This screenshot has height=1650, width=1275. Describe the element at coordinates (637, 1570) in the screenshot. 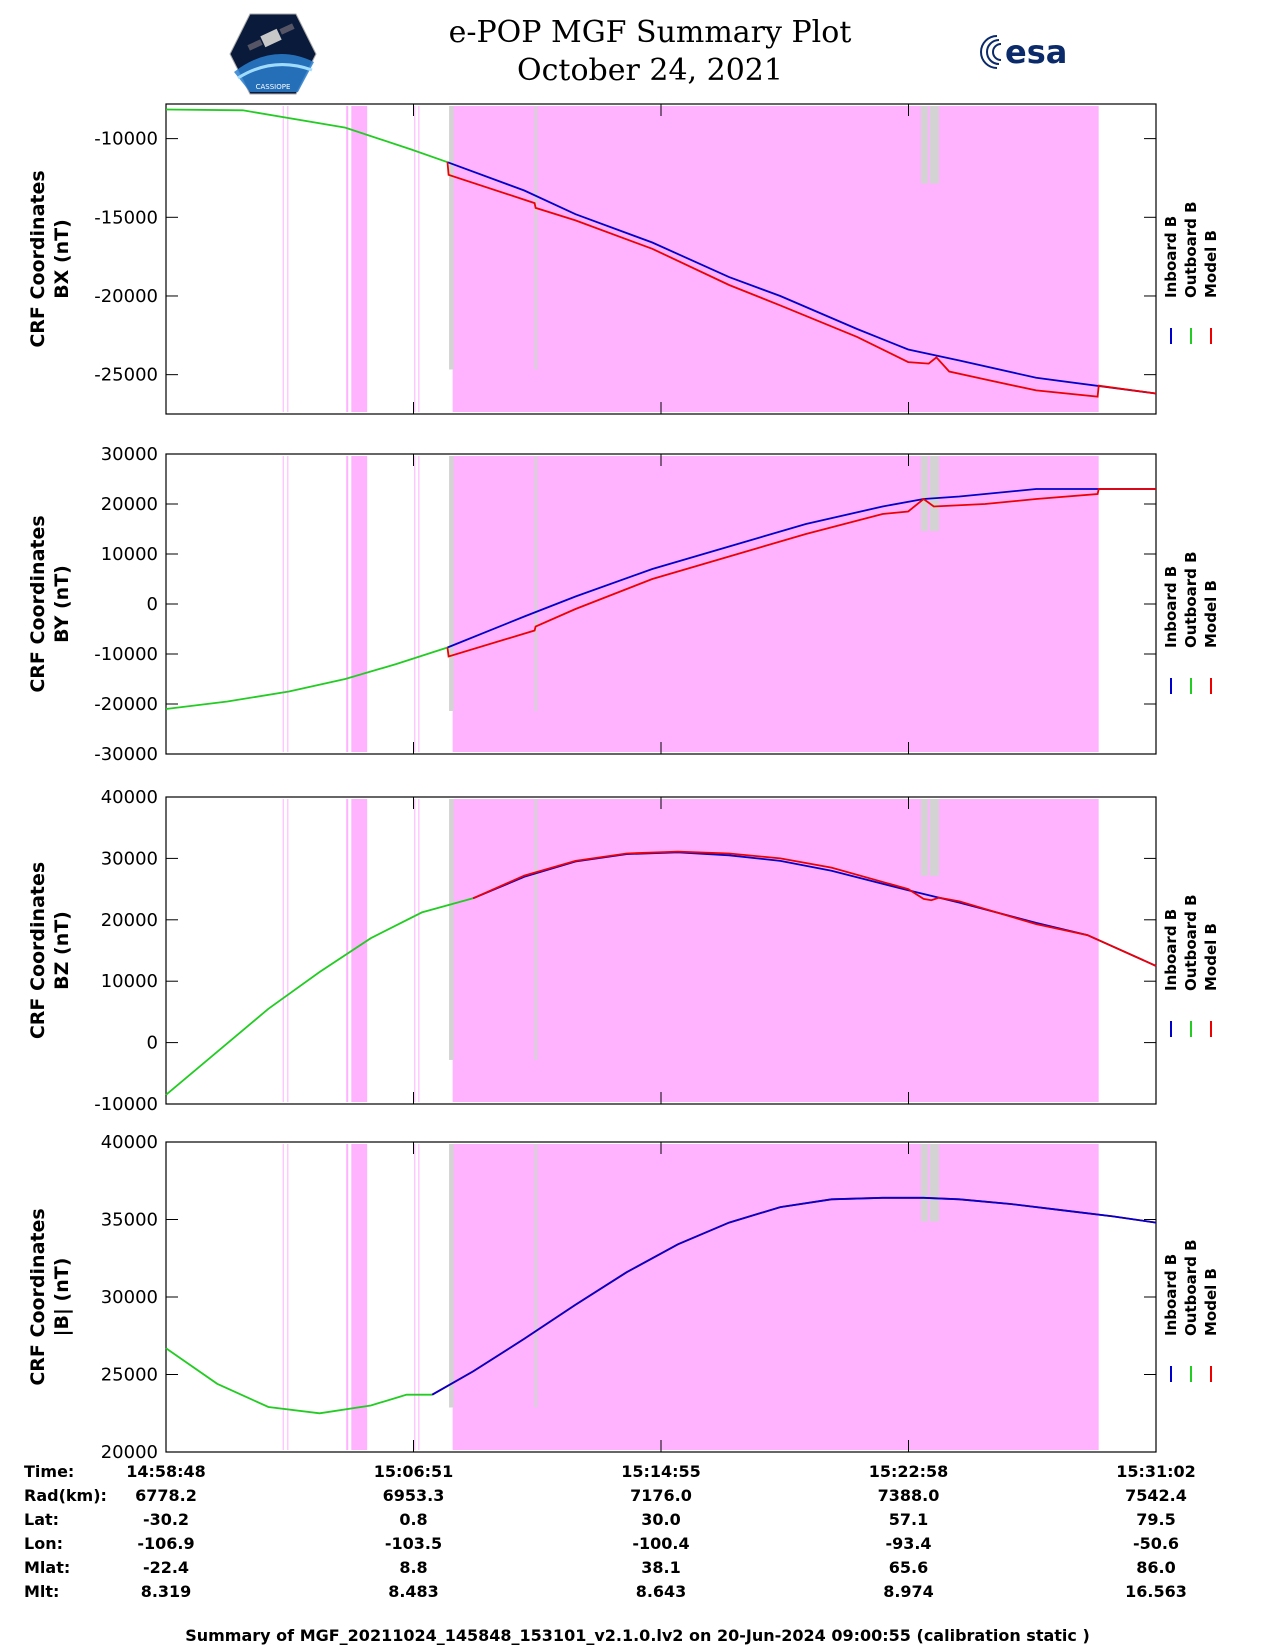

I see `info-row: Mlat: -22.4 8.8 38.1 65.6 86.0` at that location.